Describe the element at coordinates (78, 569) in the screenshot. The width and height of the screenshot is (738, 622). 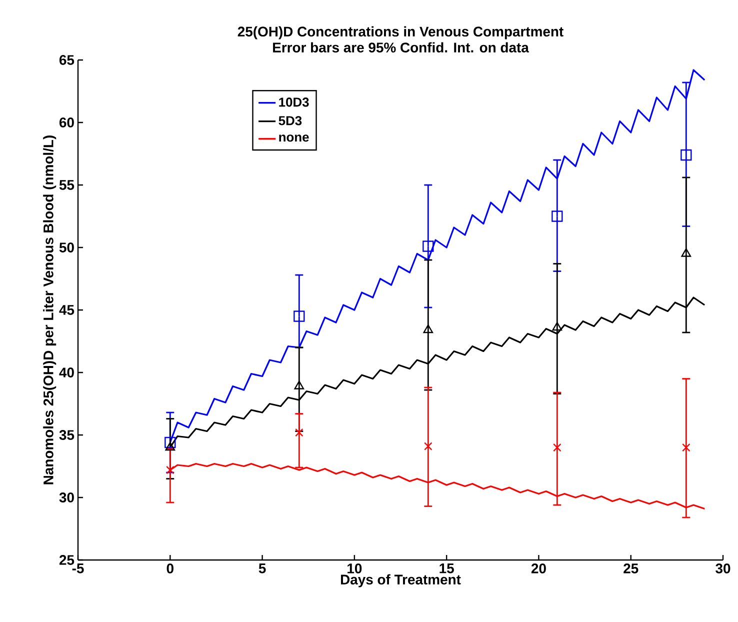
I see `x-tick-label: -5` at that location.